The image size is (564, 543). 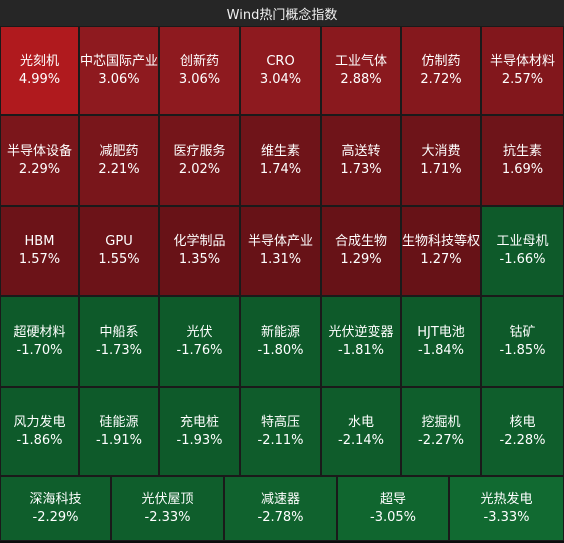 What do you see at coordinates (522, 160) in the screenshot?
I see `concept-tile: 抗生素 1.69%` at bounding box center [522, 160].